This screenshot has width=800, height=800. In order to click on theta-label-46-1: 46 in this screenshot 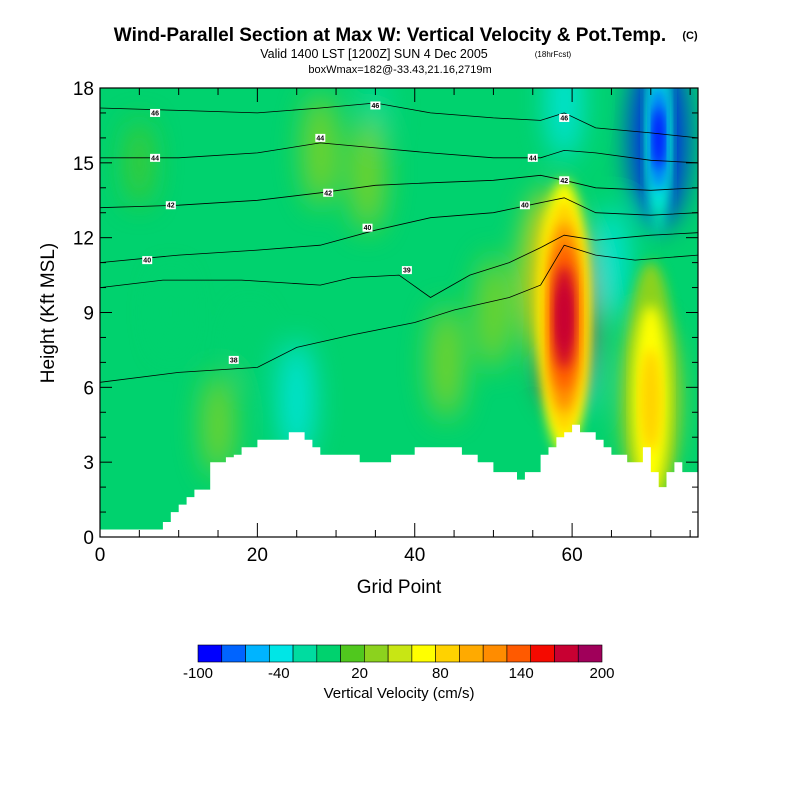, I will do `click(375, 105)`.